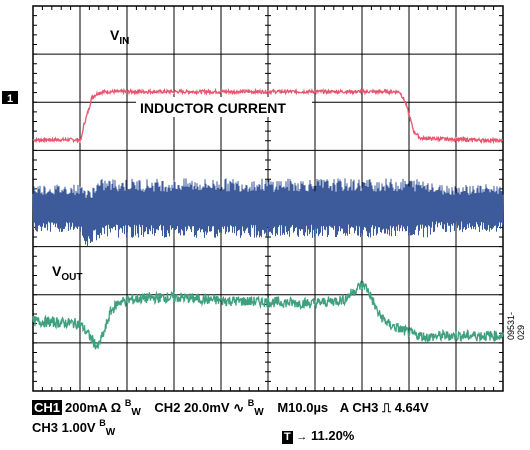 This screenshot has width=530, height=450. I want to click on ch1-tag: CH1, so click(47, 407).